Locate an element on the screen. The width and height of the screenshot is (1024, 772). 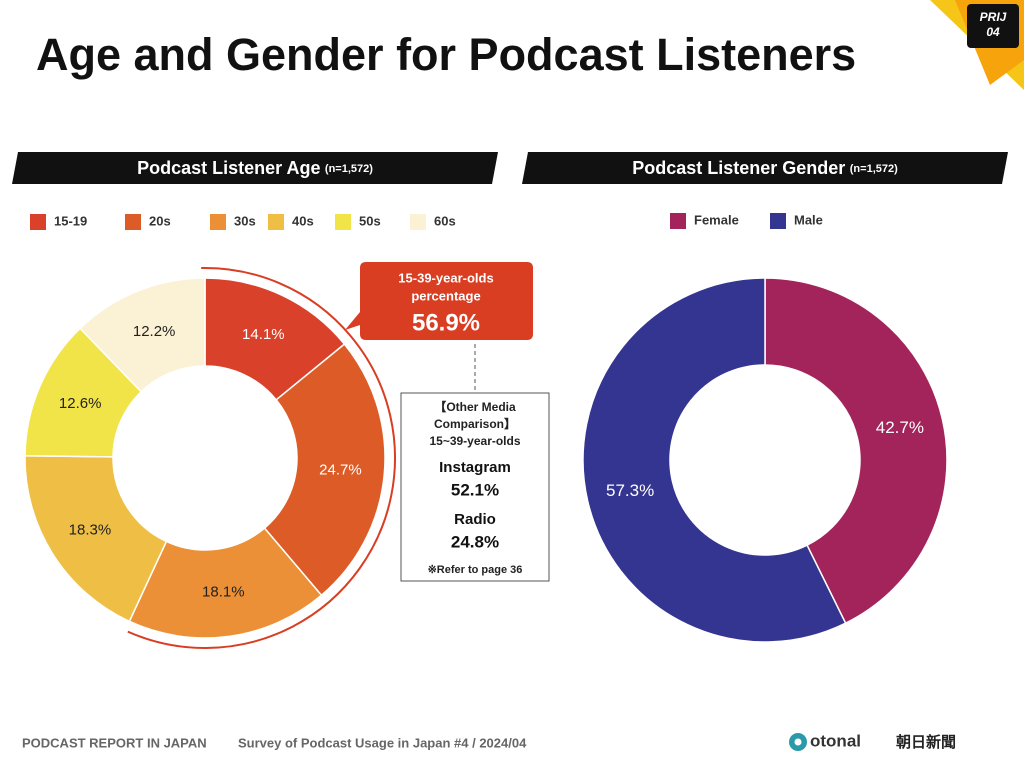
comparison-heading: 【Other Media is located at coordinates (475, 406).